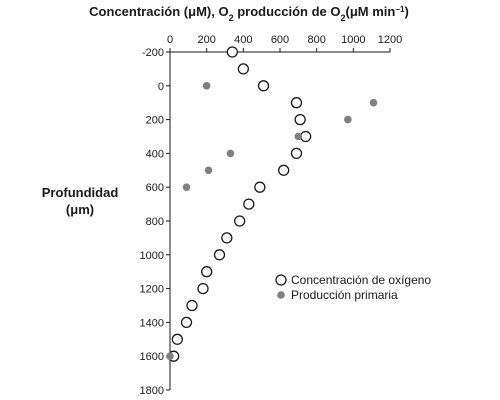 This screenshot has width=500, height=400. I want to click on y-tick-label: 1000, so click(152, 256).